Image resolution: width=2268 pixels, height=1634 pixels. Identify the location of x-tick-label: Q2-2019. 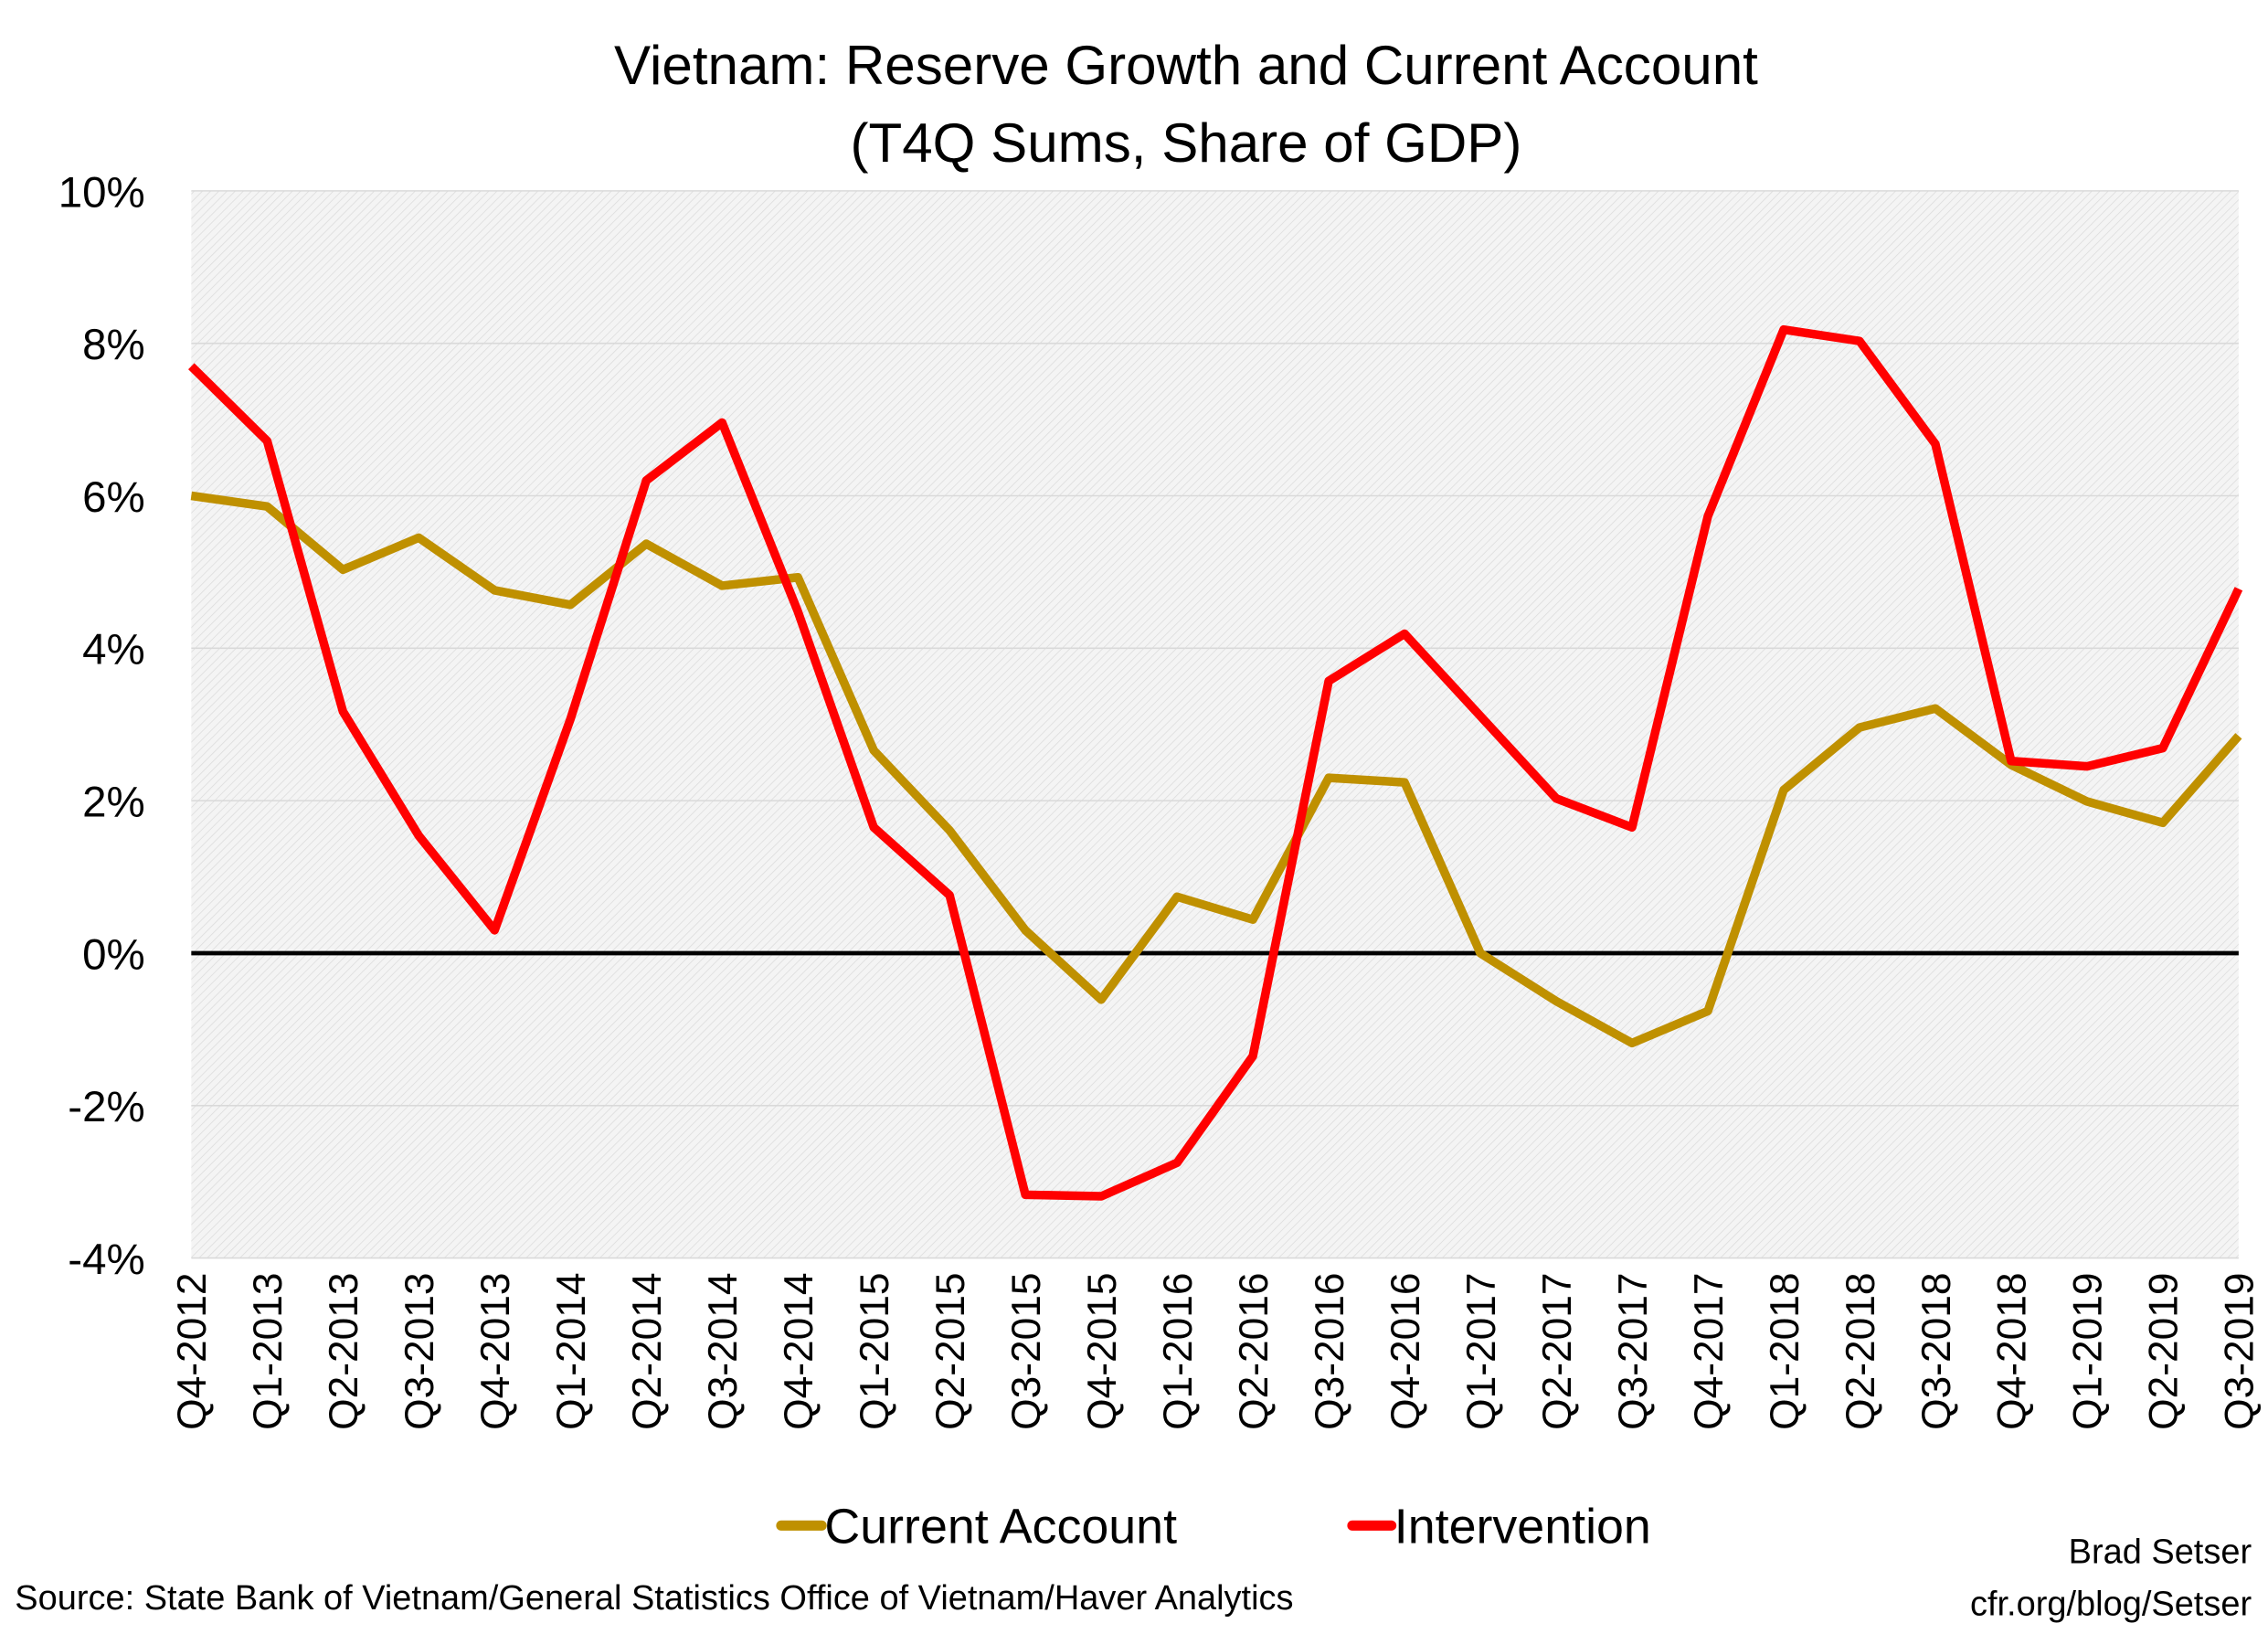
(2164, 1351).